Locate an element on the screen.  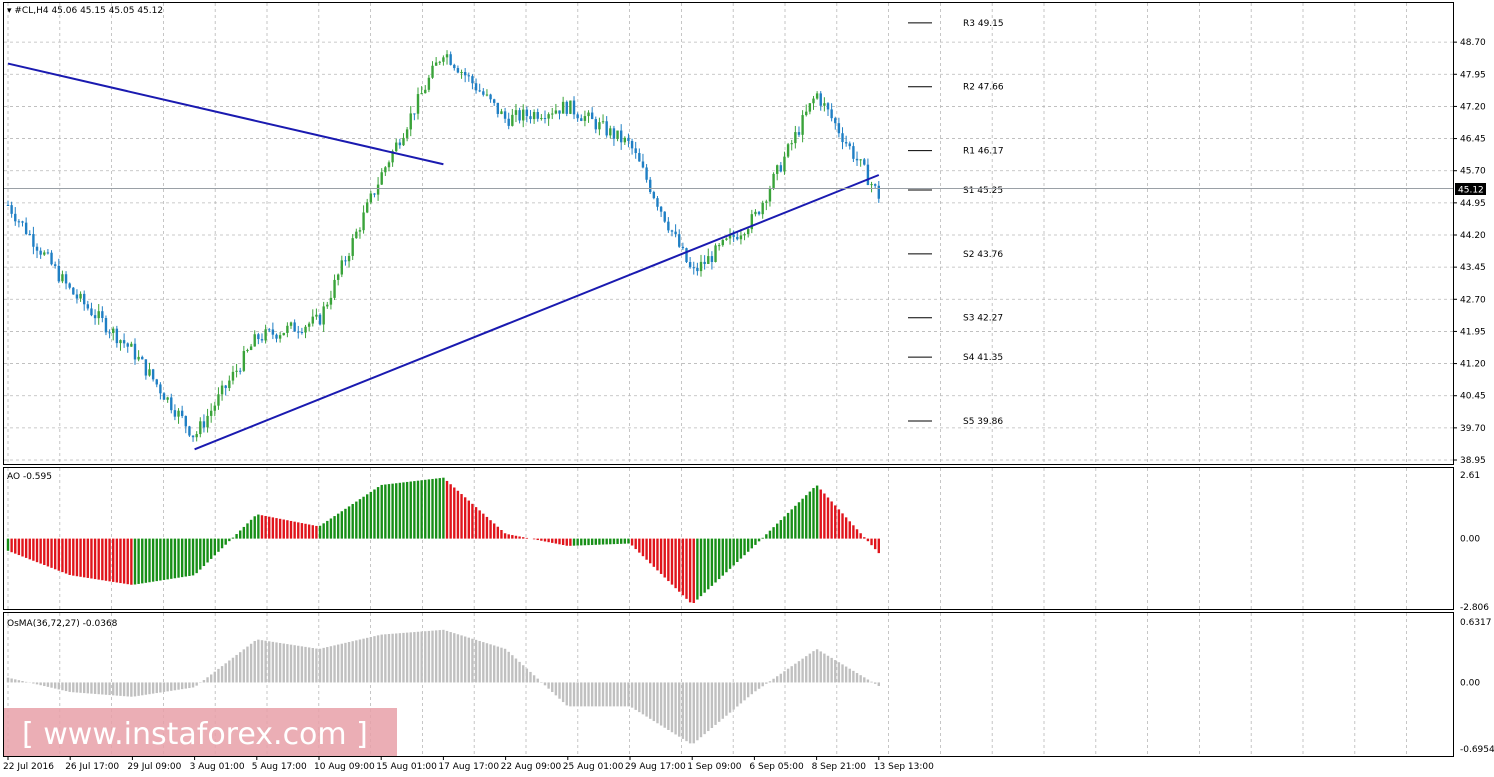
watermark: [ www.instaforex.com ] is located at coordinates (200, 732).